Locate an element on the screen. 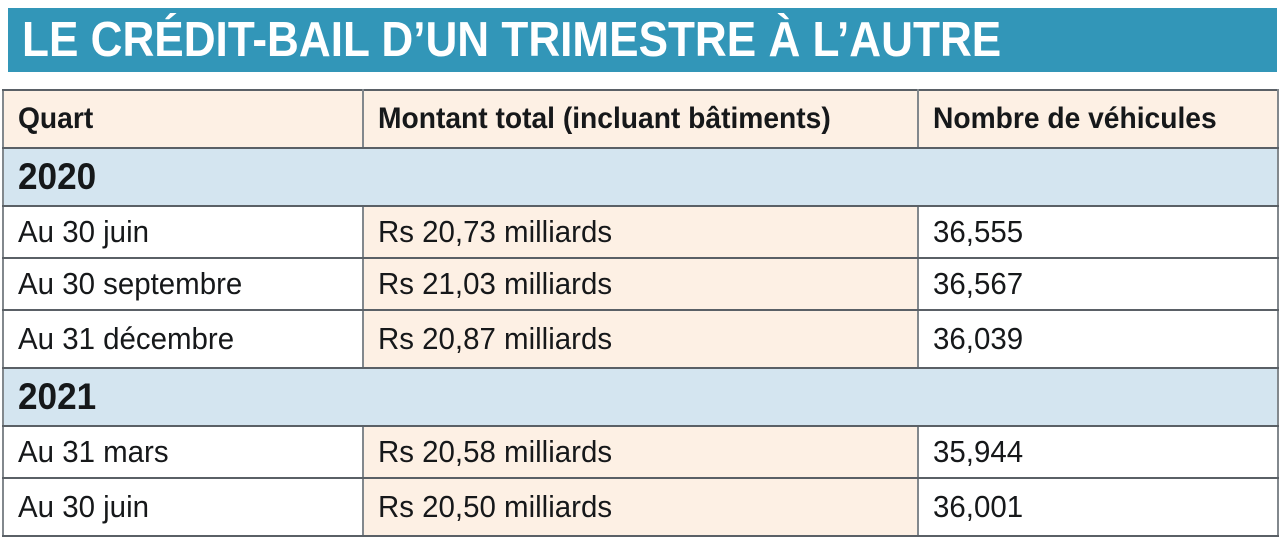 The height and width of the screenshot is (537, 1280). title-banner: LE CRÉDIT-BAIL D’UN TRIMESTRE À L’AUTRE is located at coordinates (642, 40).